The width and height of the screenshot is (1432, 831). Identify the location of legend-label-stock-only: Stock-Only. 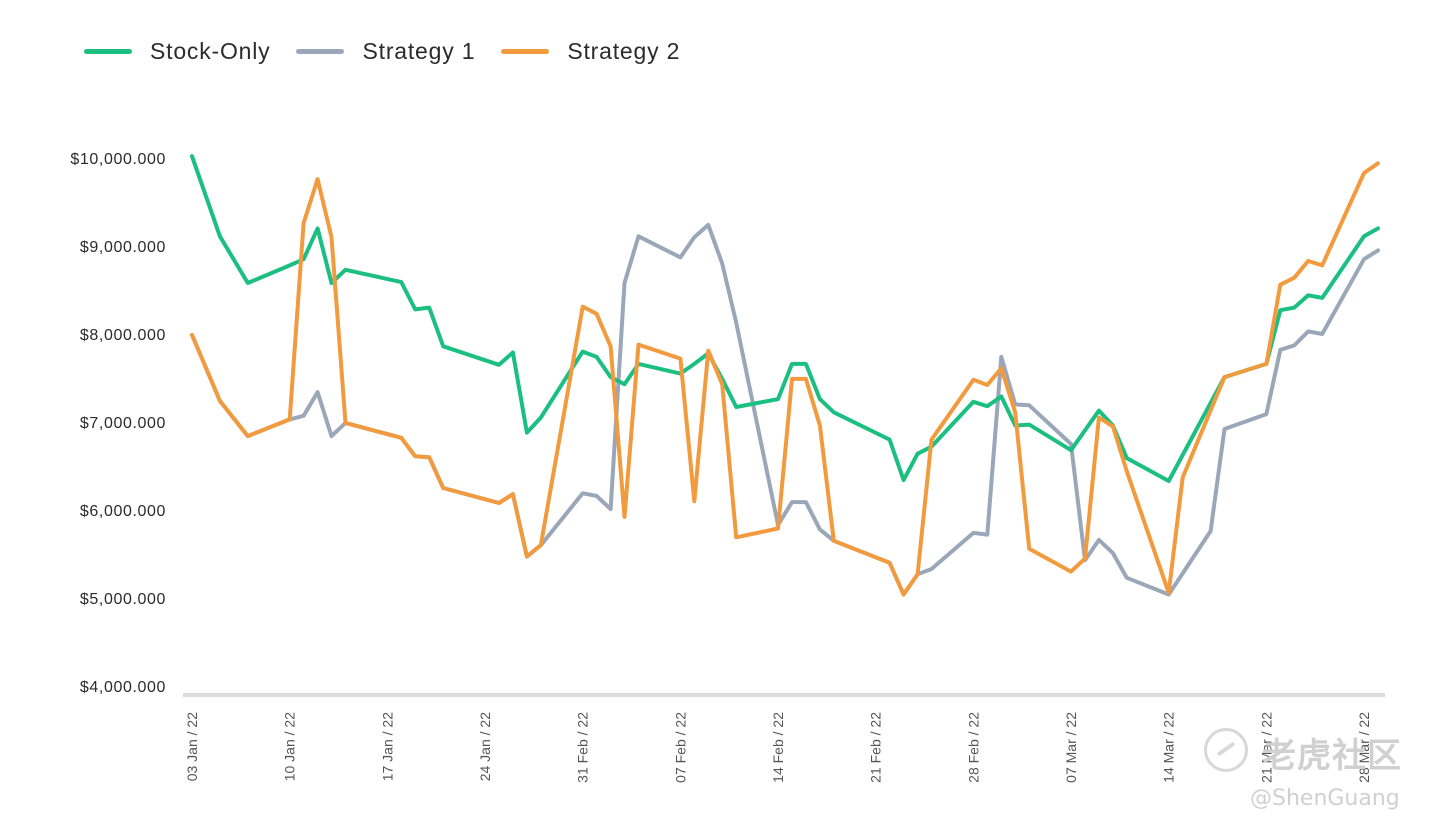
(210, 51).